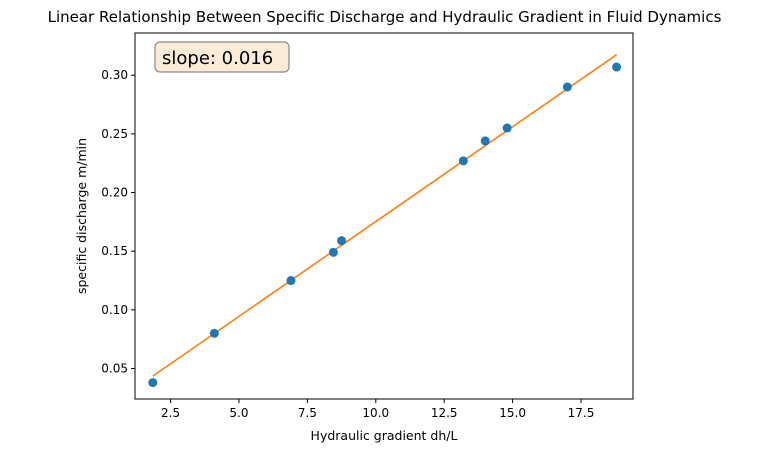  What do you see at coordinates (512, 413) in the screenshot?
I see `x-tick-label: 15.0` at bounding box center [512, 413].